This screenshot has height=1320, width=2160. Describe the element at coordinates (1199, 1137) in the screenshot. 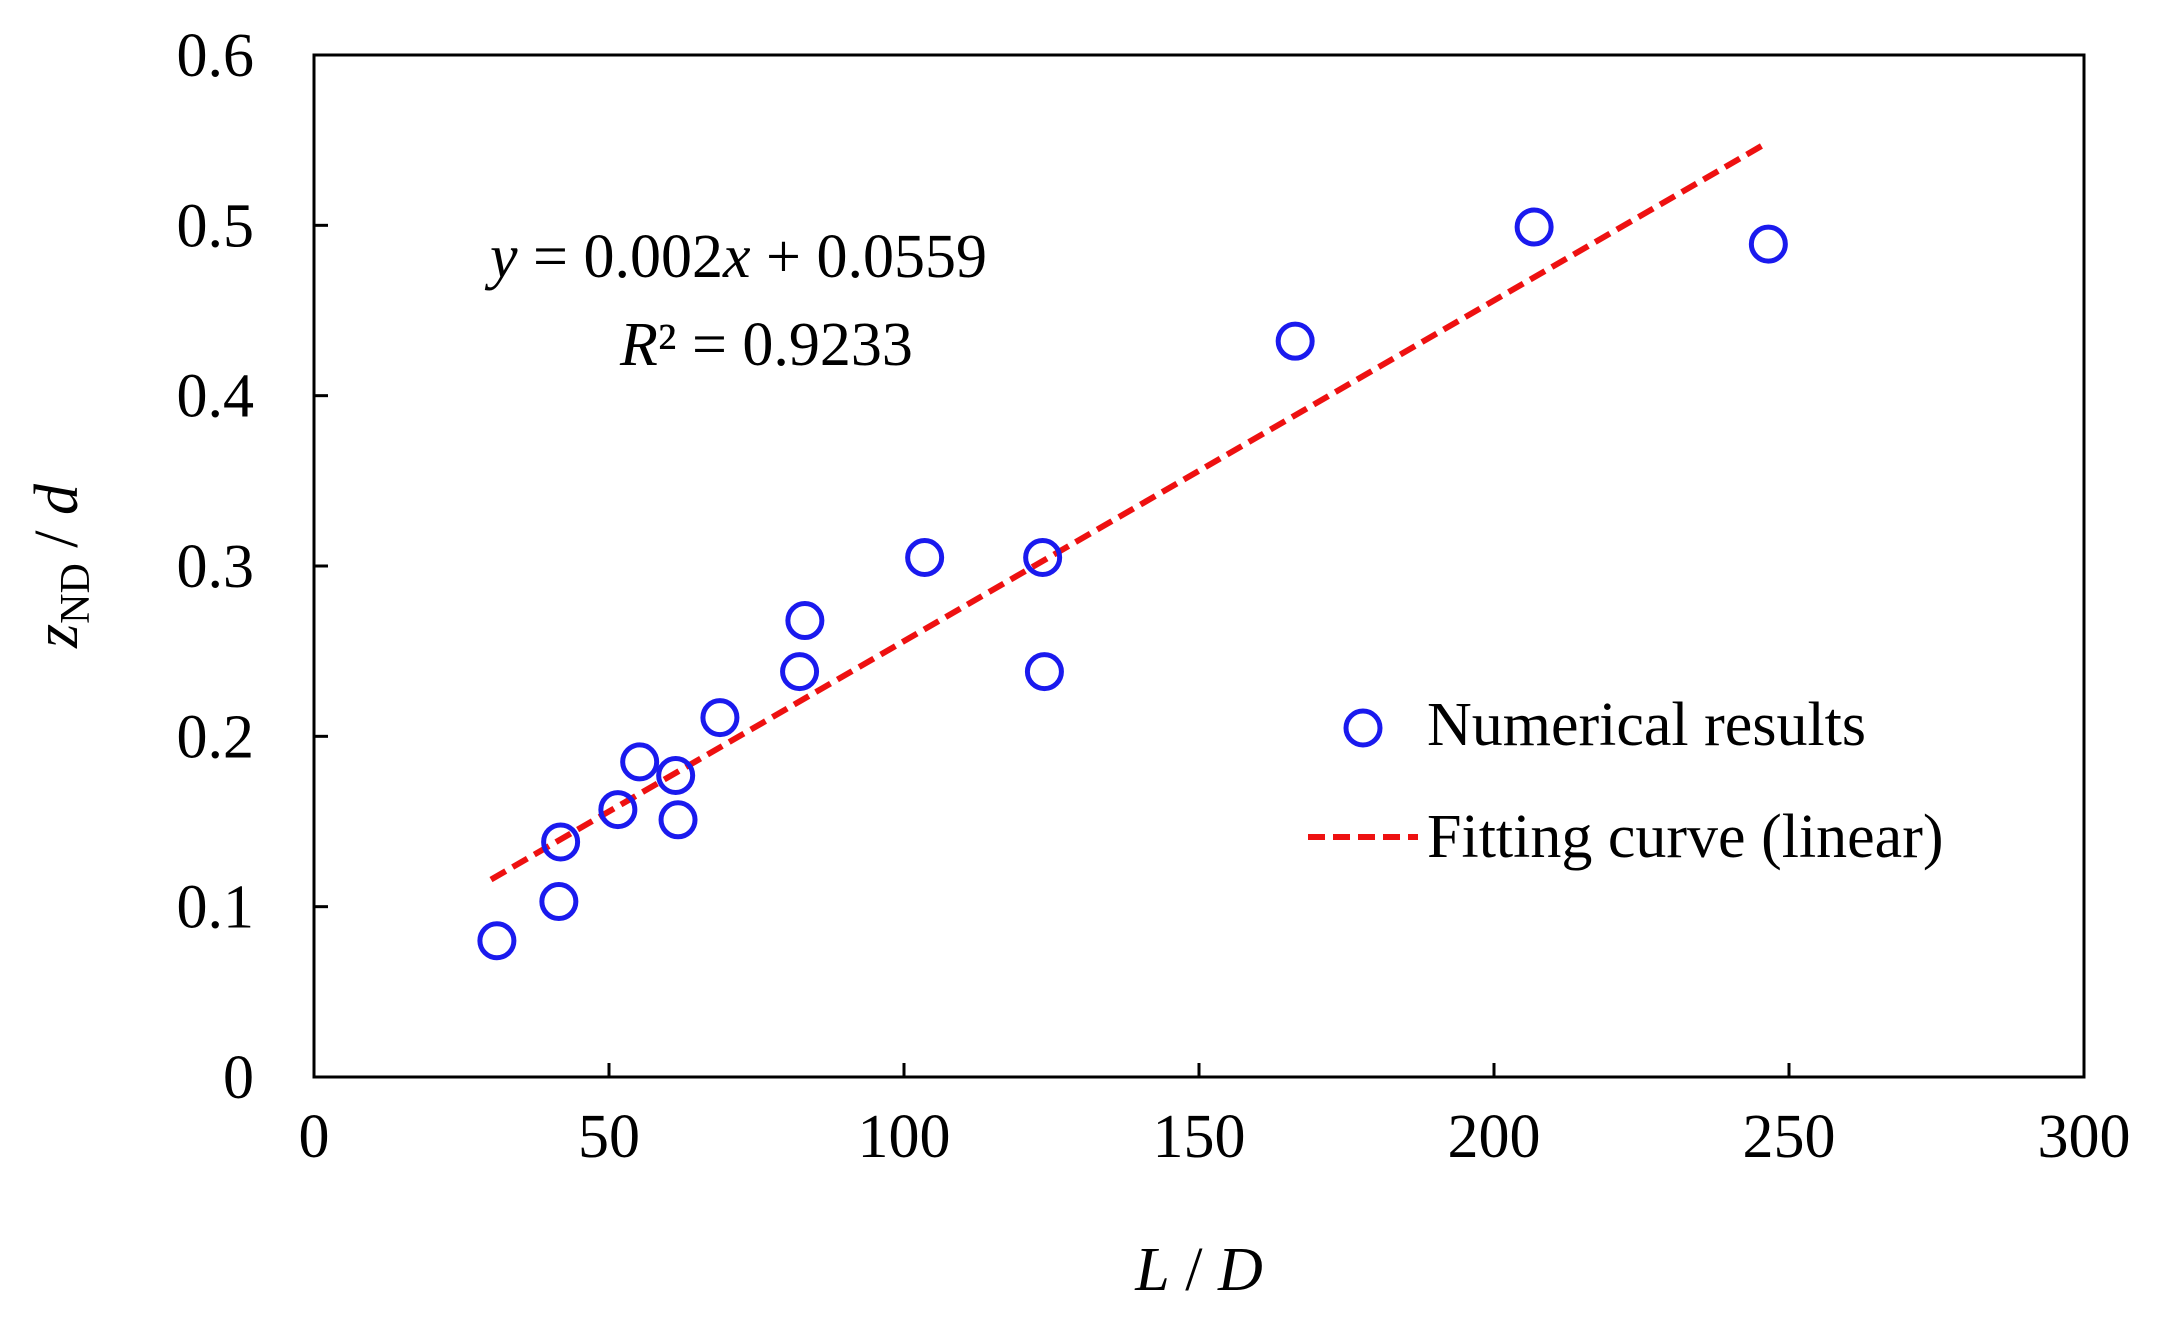

I see `x-tick-label: 150` at that location.